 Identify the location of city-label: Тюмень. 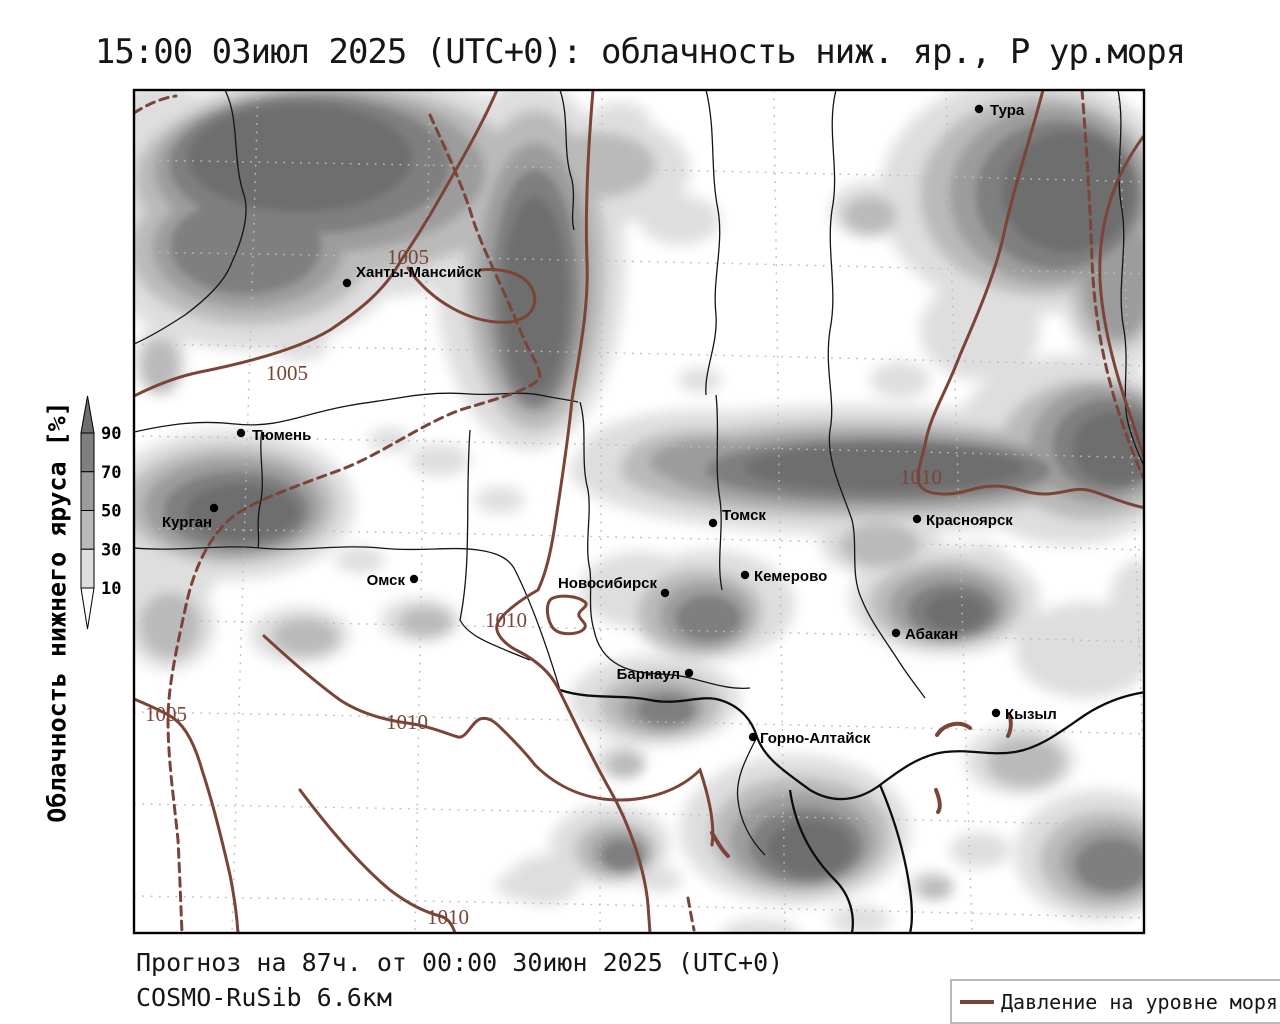
(281, 435).